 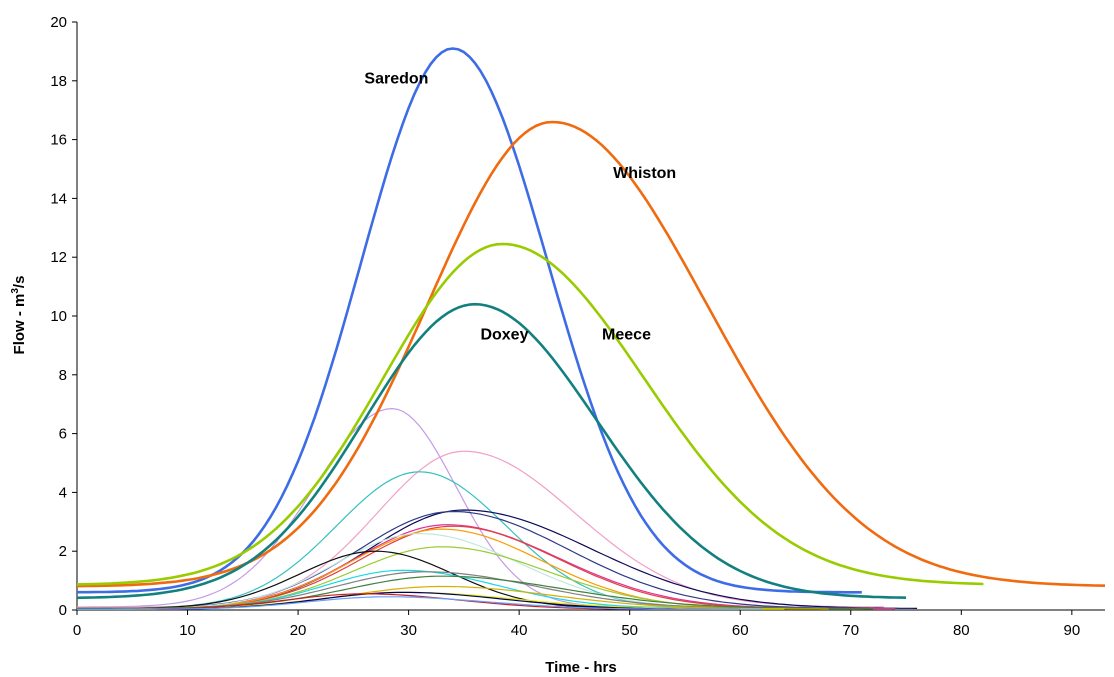 What do you see at coordinates (58, 81) in the screenshot?
I see `y-tick-label: 18` at bounding box center [58, 81].